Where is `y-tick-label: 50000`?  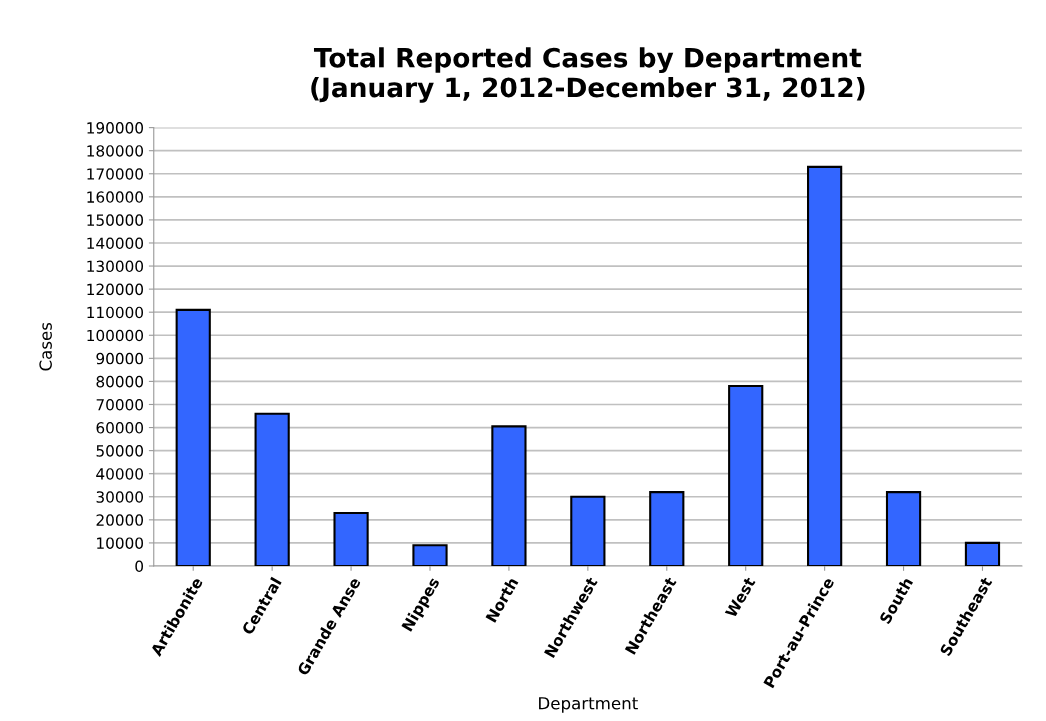
y-tick-label: 50000 is located at coordinates (120, 451).